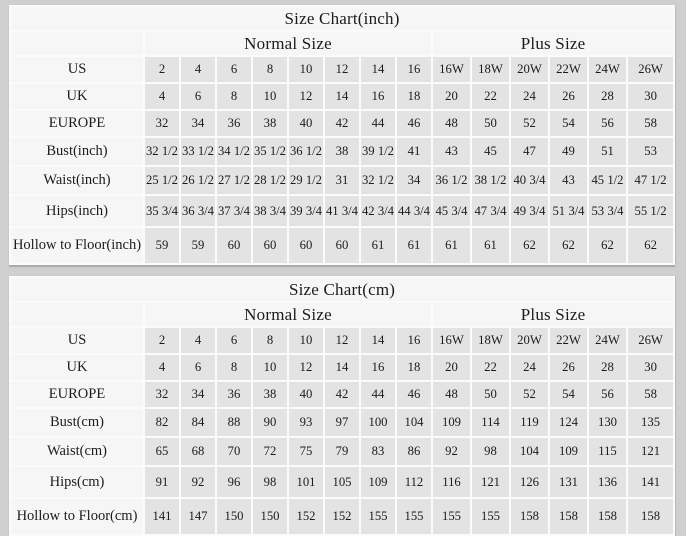  I want to click on size-value-cell: 28 1/2, so click(270, 180).